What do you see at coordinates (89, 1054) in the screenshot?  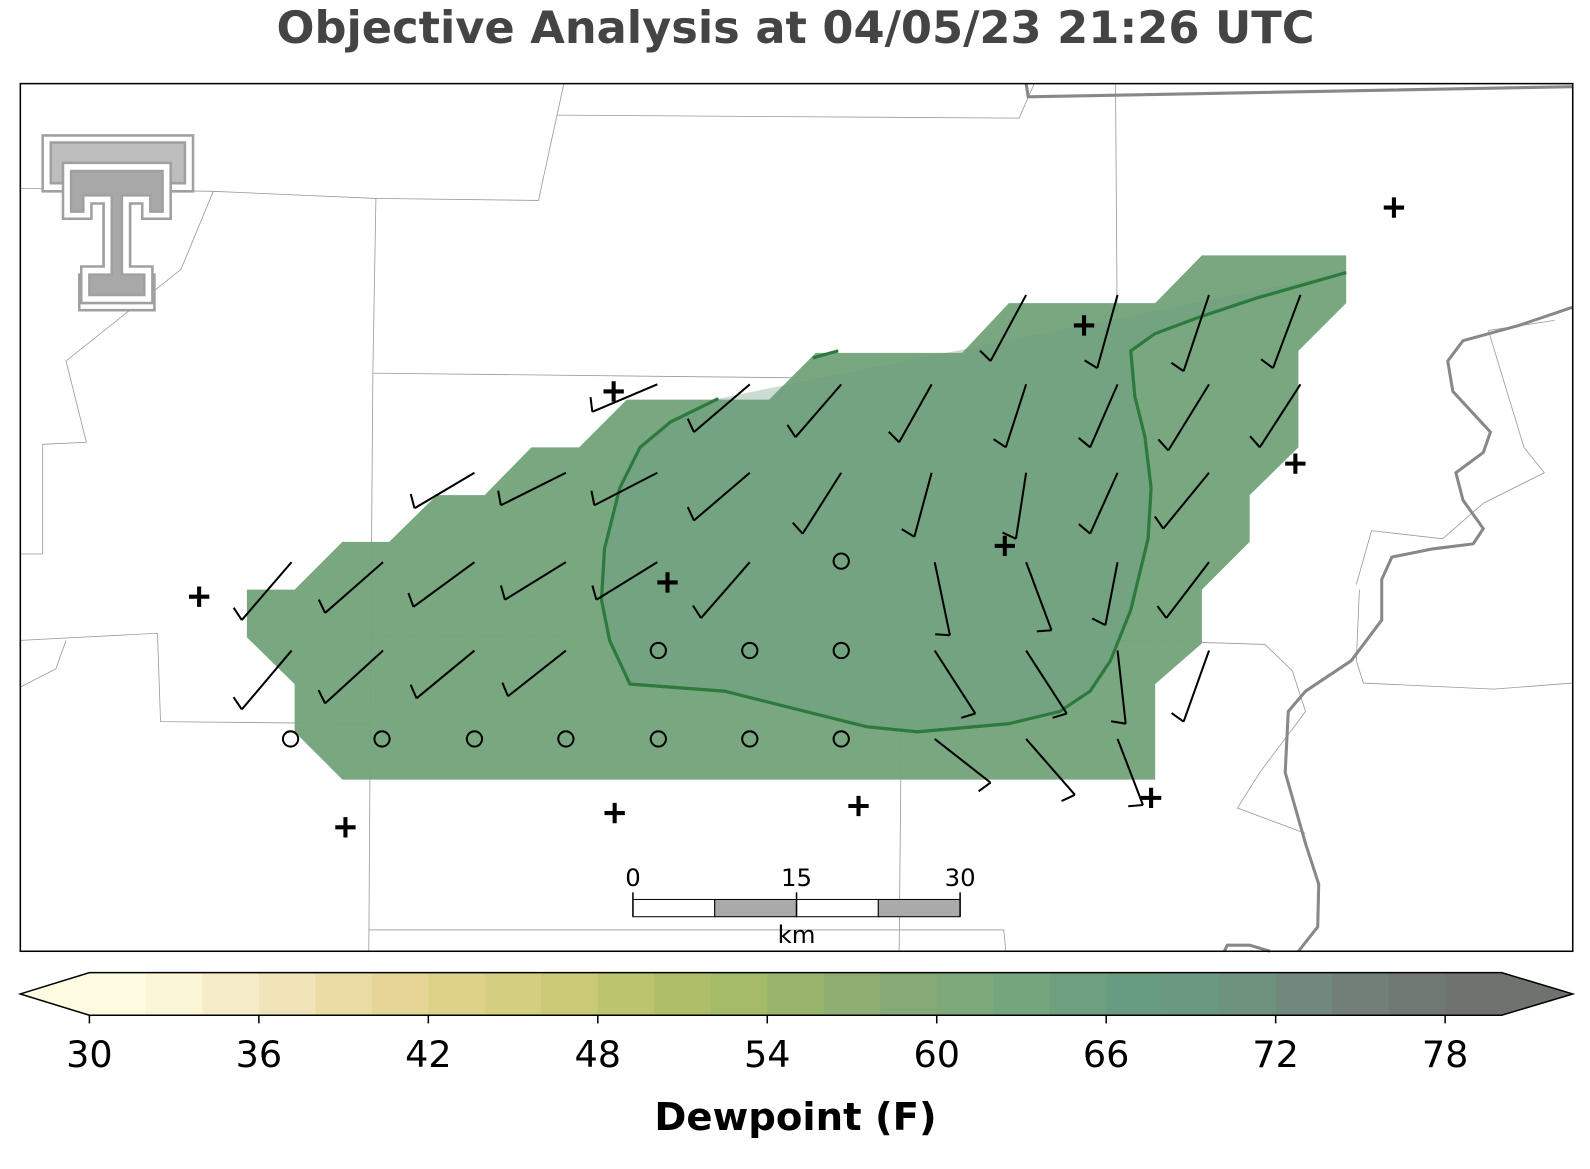 I see `colorbar-tick-label: 30` at bounding box center [89, 1054].